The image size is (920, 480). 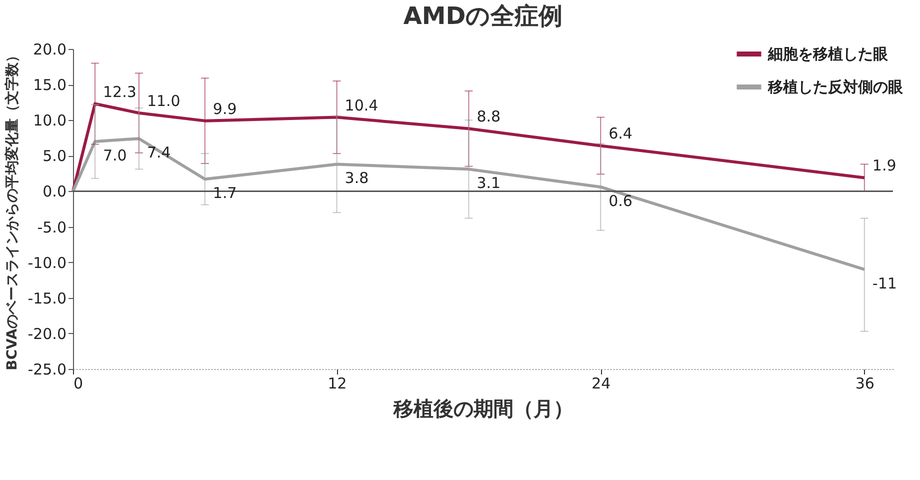 I want to click on y-tick-label: -10.0, so click(x=47, y=263).